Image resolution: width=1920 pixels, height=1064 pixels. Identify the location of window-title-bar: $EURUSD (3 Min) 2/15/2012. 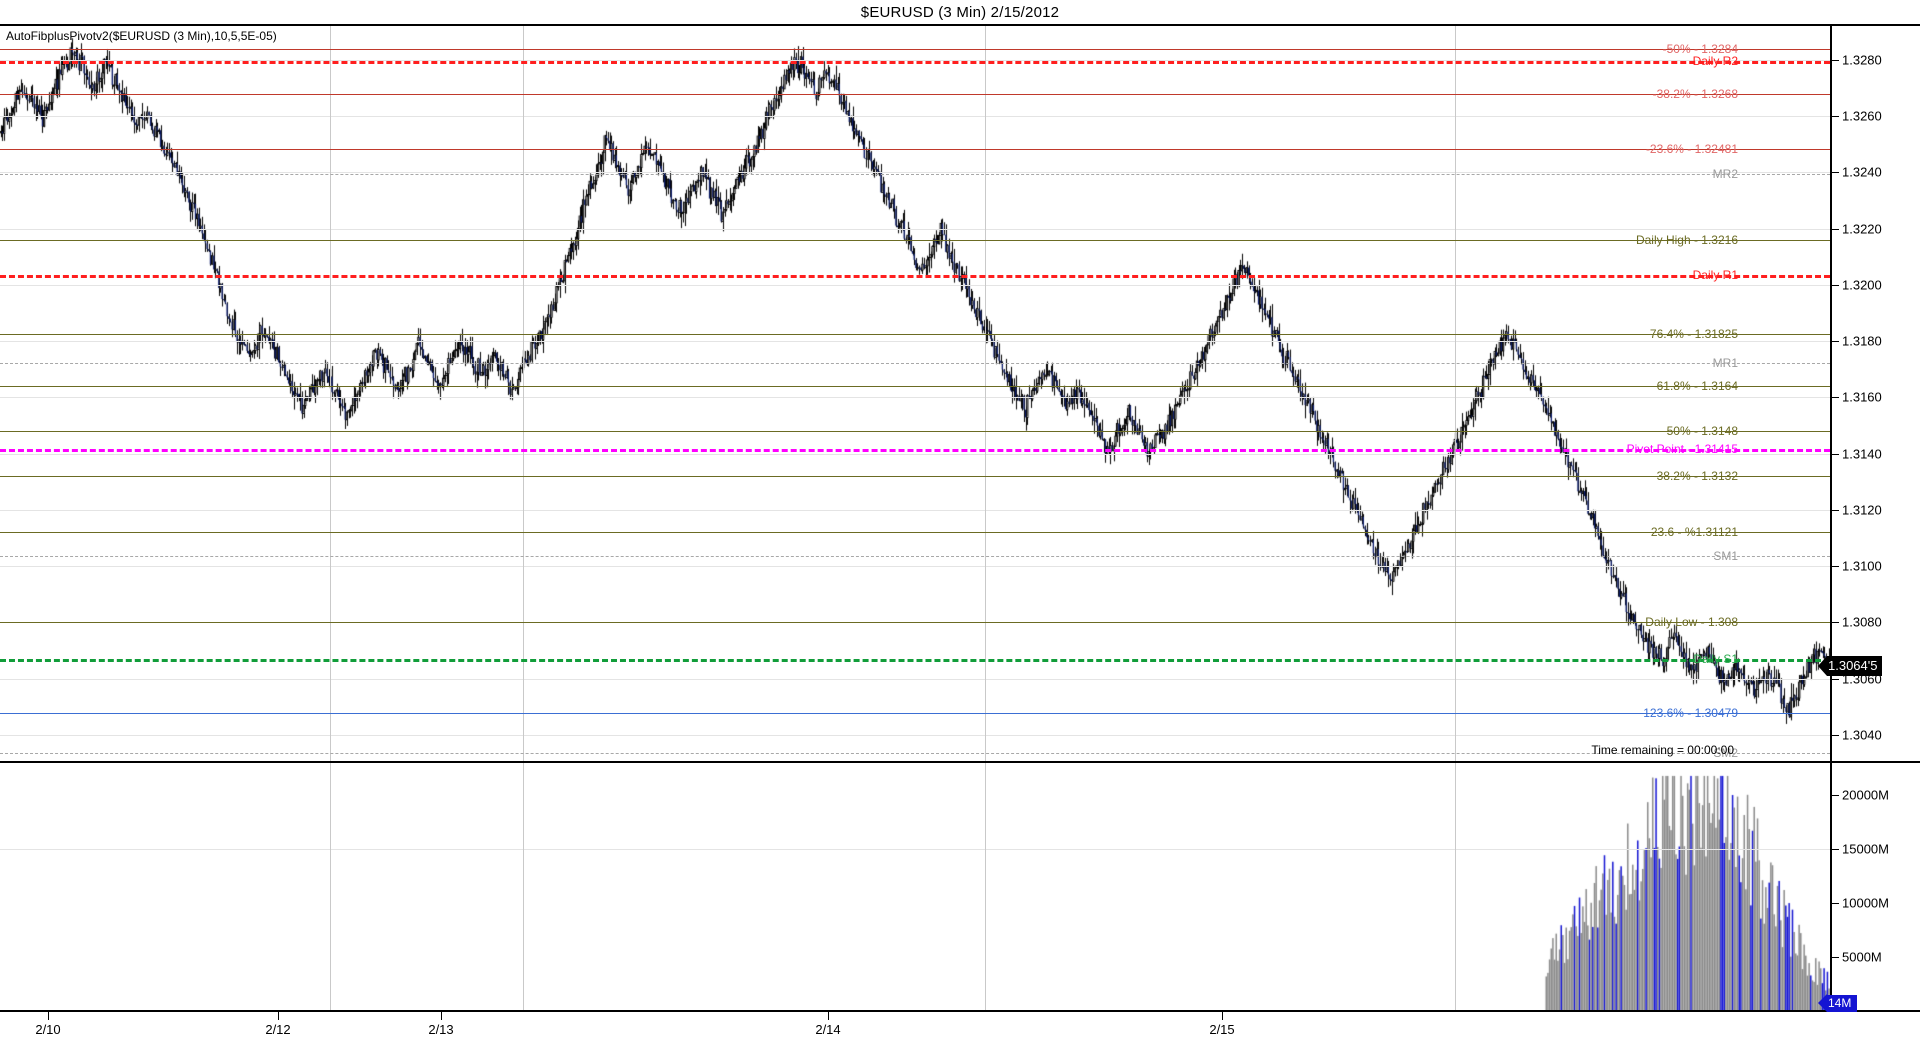
(960, 13).